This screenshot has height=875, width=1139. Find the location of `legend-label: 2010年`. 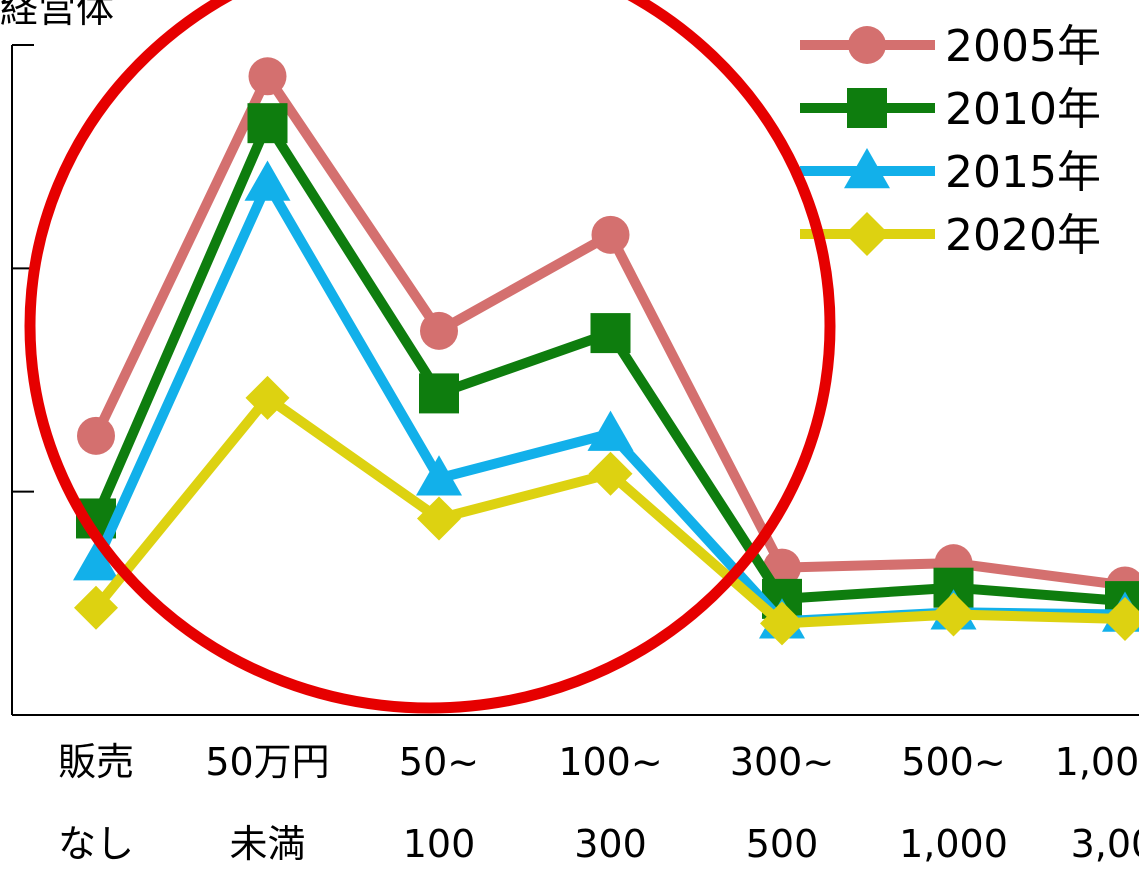

legend-label: 2010年 is located at coordinates (1023, 109).